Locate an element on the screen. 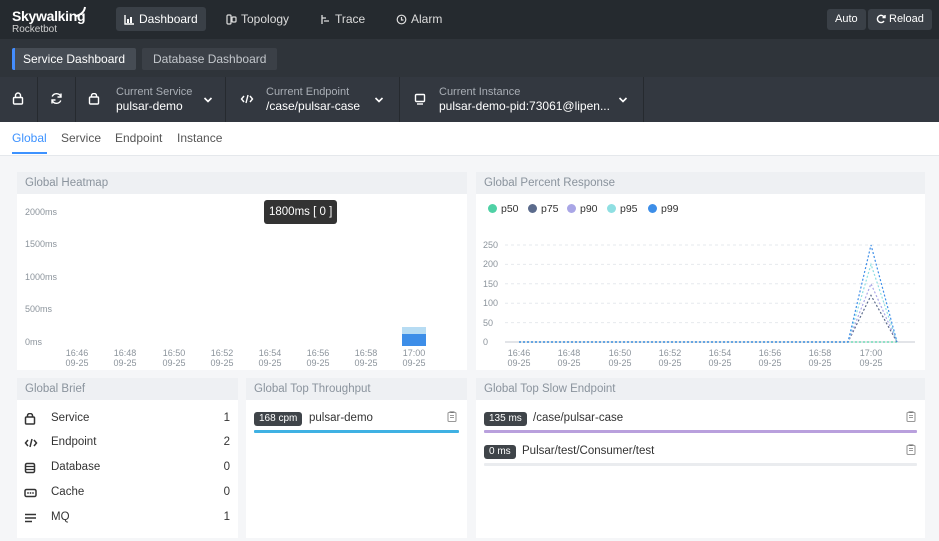  throughput-bar is located at coordinates (356, 431).